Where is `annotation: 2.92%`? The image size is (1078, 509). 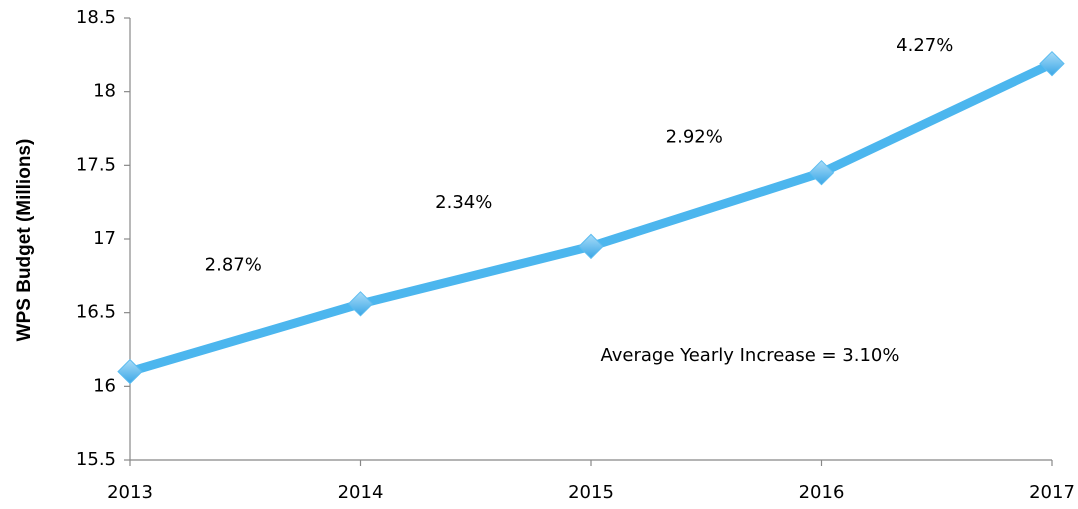 annotation: 2.92% is located at coordinates (694, 137).